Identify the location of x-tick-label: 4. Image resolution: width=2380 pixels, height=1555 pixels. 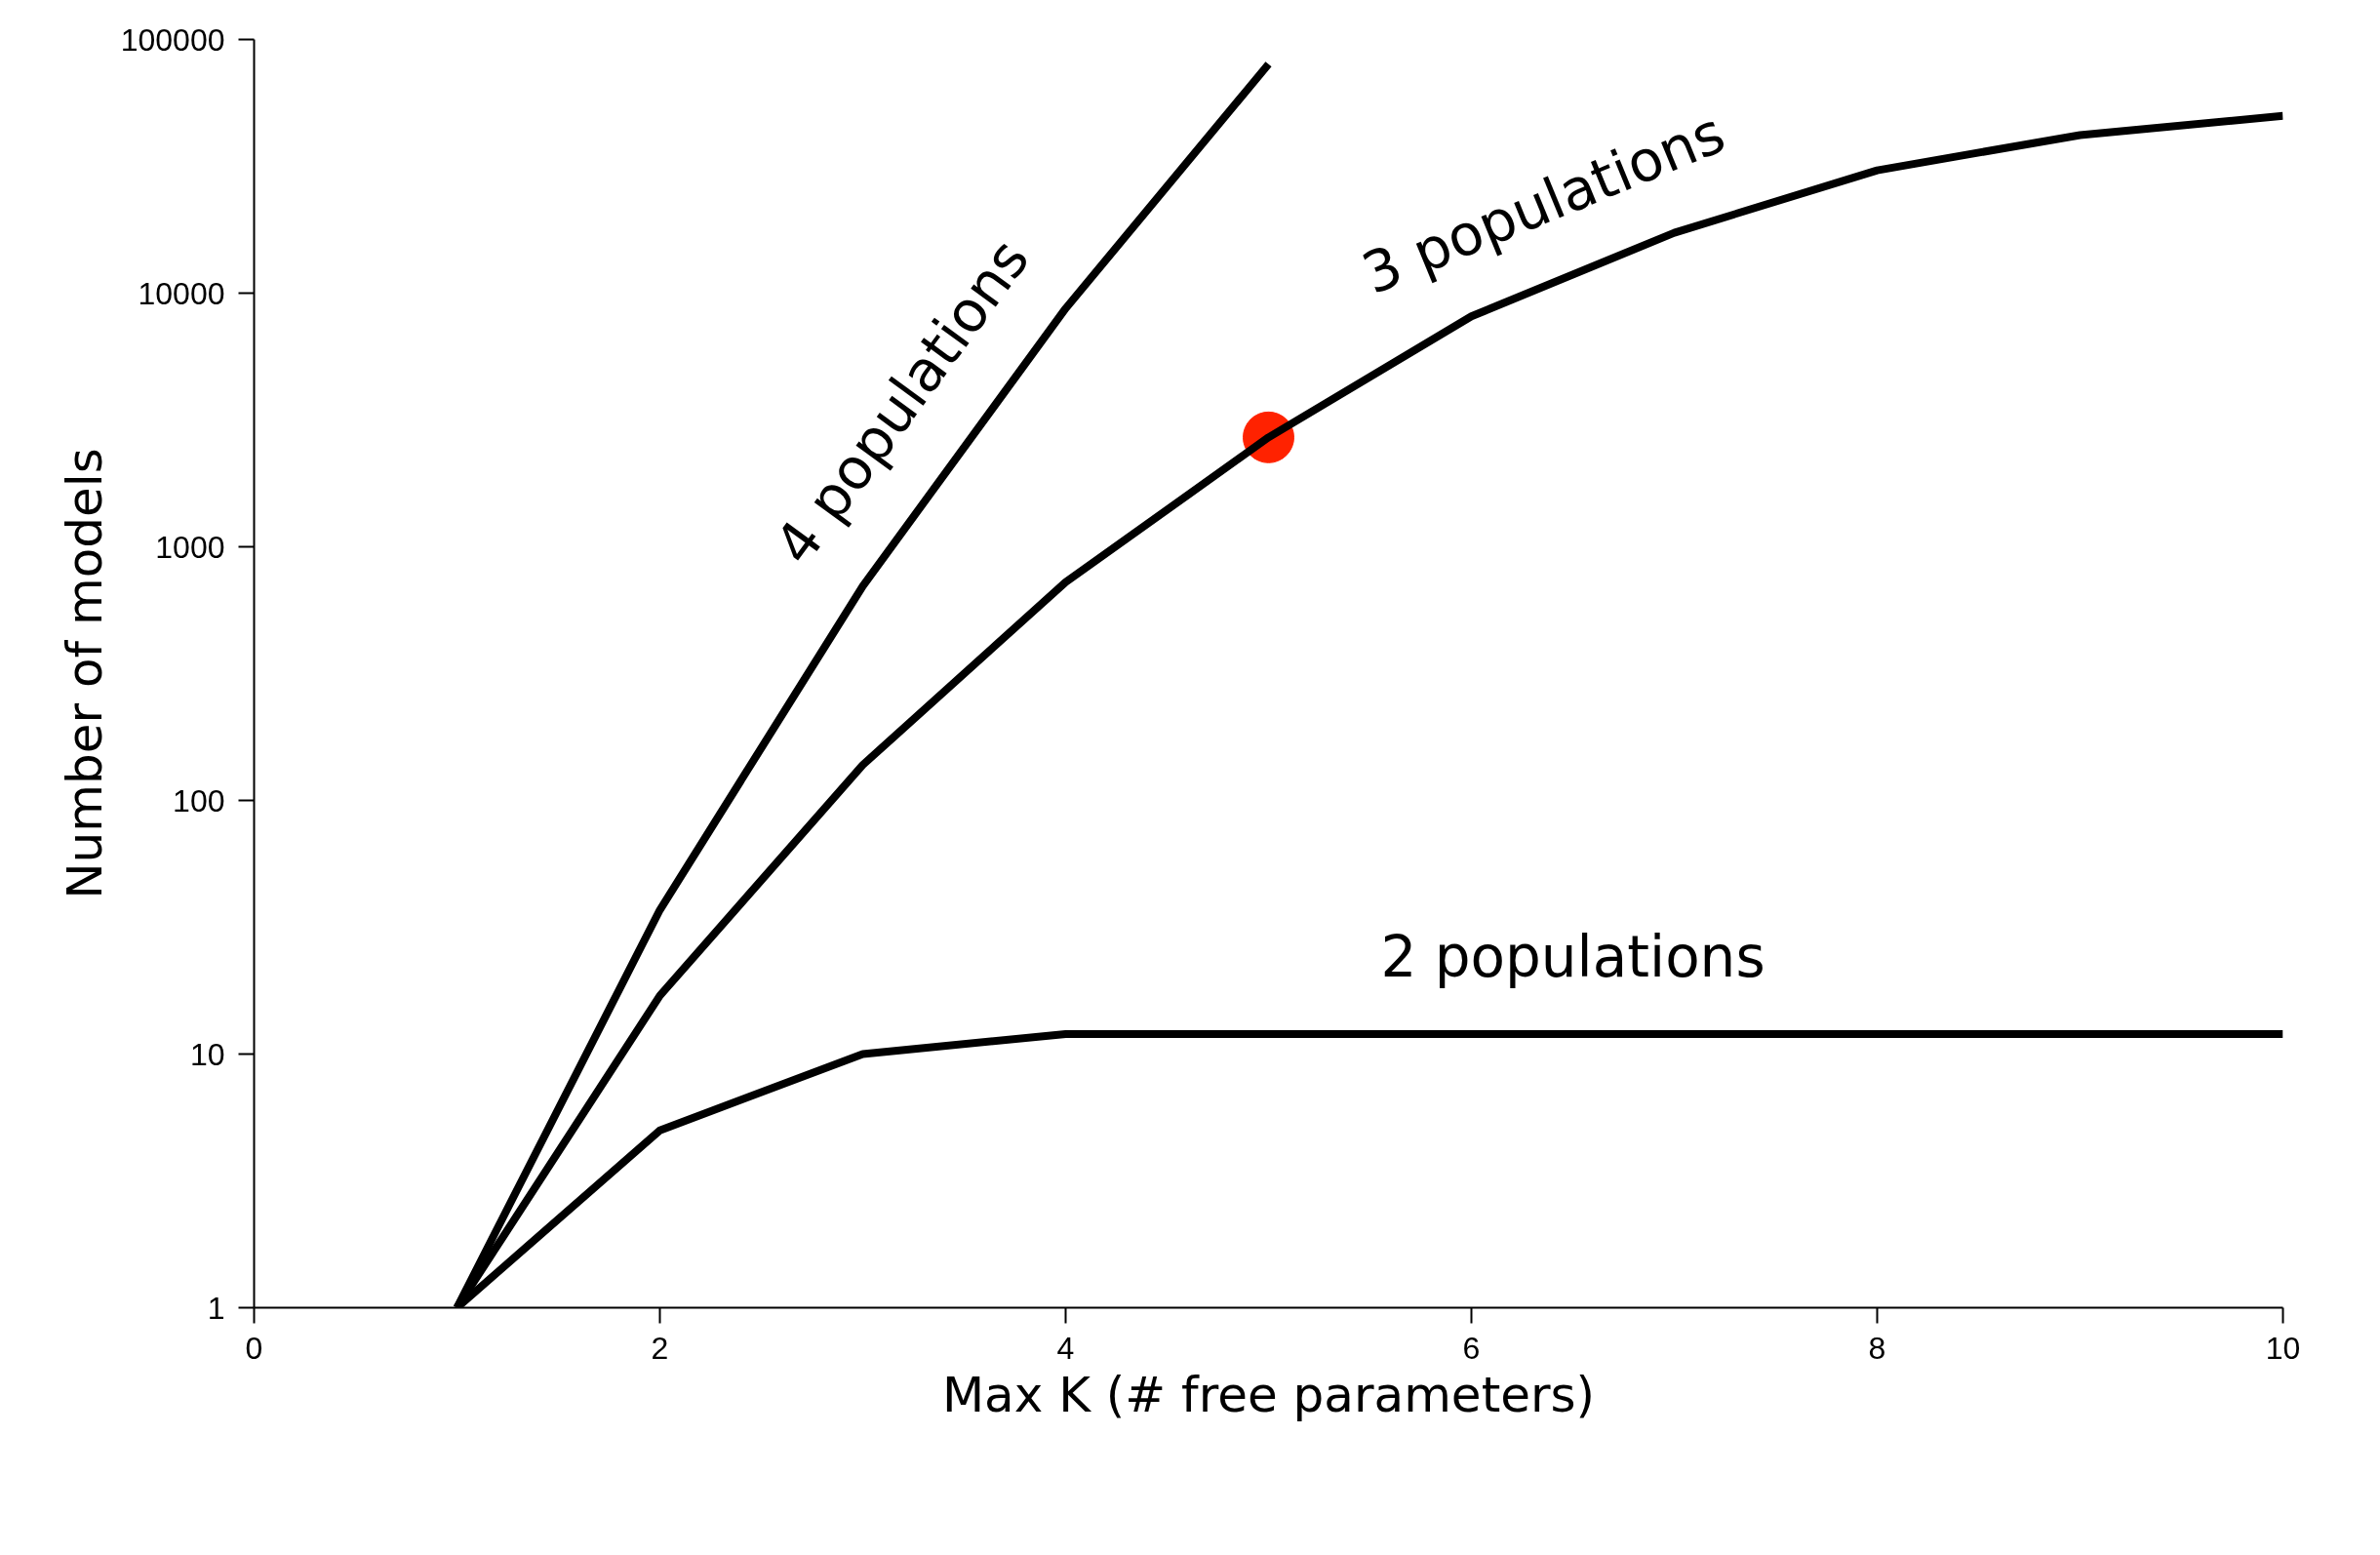
(1065, 1348).